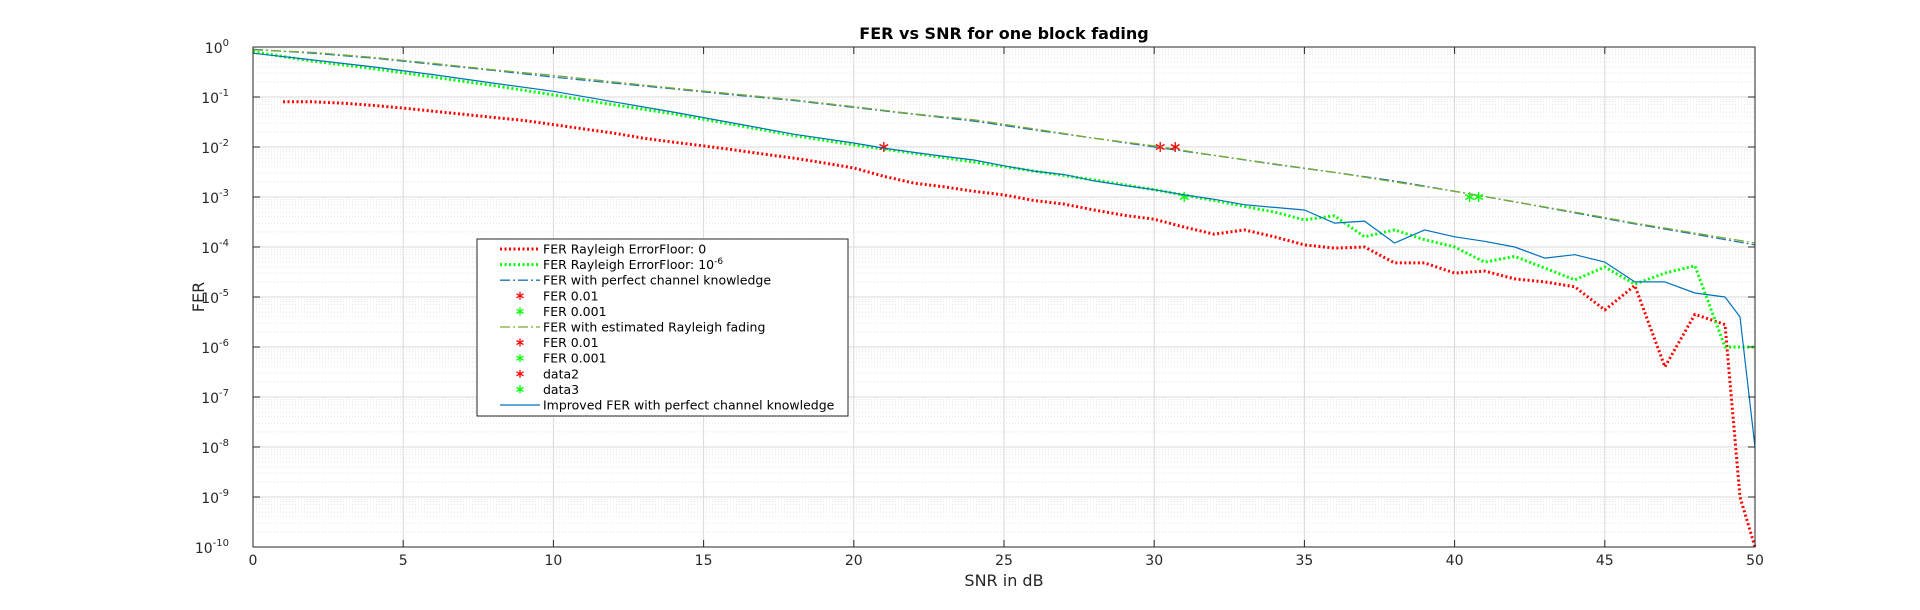 The width and height of the screenshot is (1920, 610). Describe the element at coordinates (624, 249) in the screenshot. I see `legend-label: FER Rayleigh ErrorFloor: 0` at that location.